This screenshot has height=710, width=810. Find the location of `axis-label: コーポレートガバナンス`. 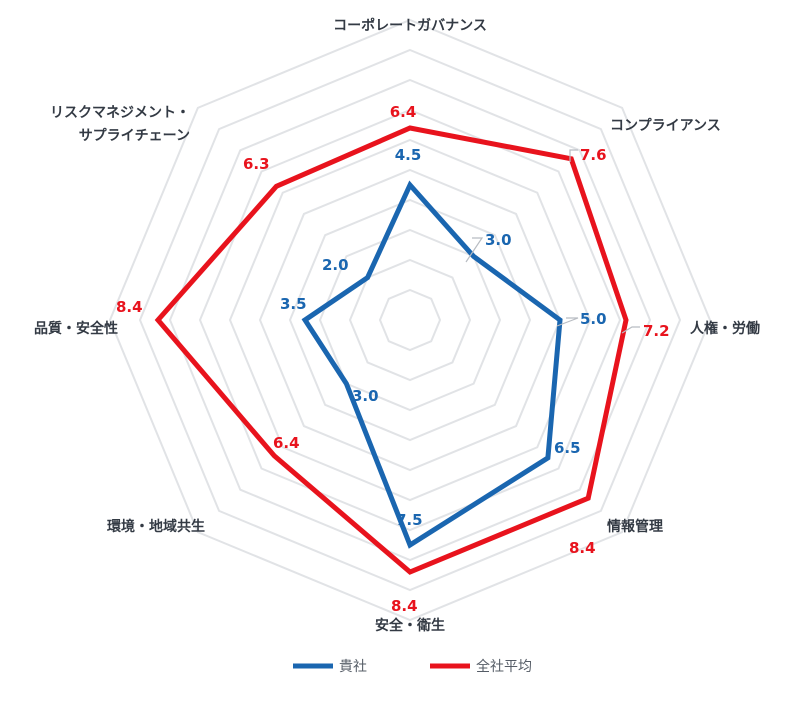

axis-label: コーポレートガバナンス is located at coordinates (410, 25).